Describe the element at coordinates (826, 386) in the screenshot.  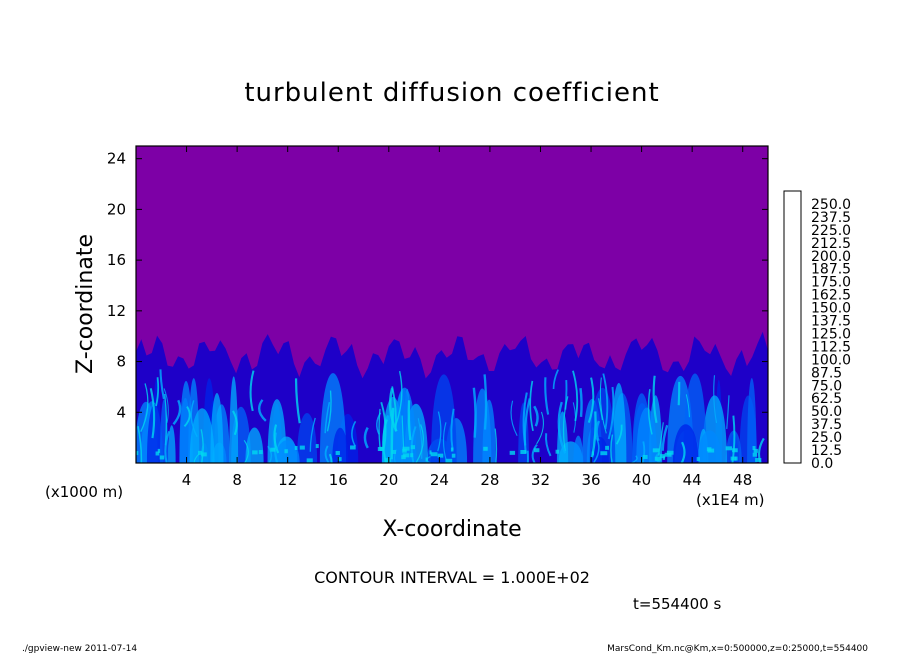
I see `colorbar-label: 75.0` at that location.